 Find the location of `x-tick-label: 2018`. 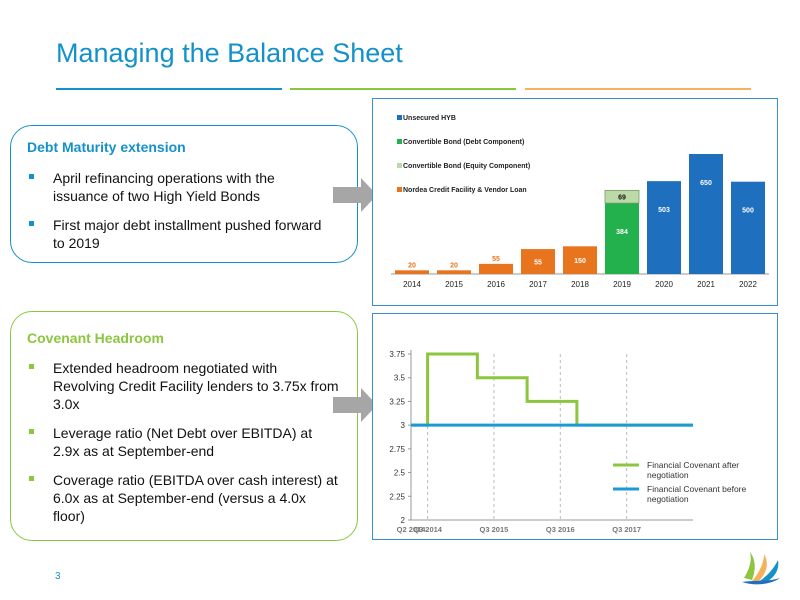

x-tick-label: 2018 is located at coordinates (580, 284).